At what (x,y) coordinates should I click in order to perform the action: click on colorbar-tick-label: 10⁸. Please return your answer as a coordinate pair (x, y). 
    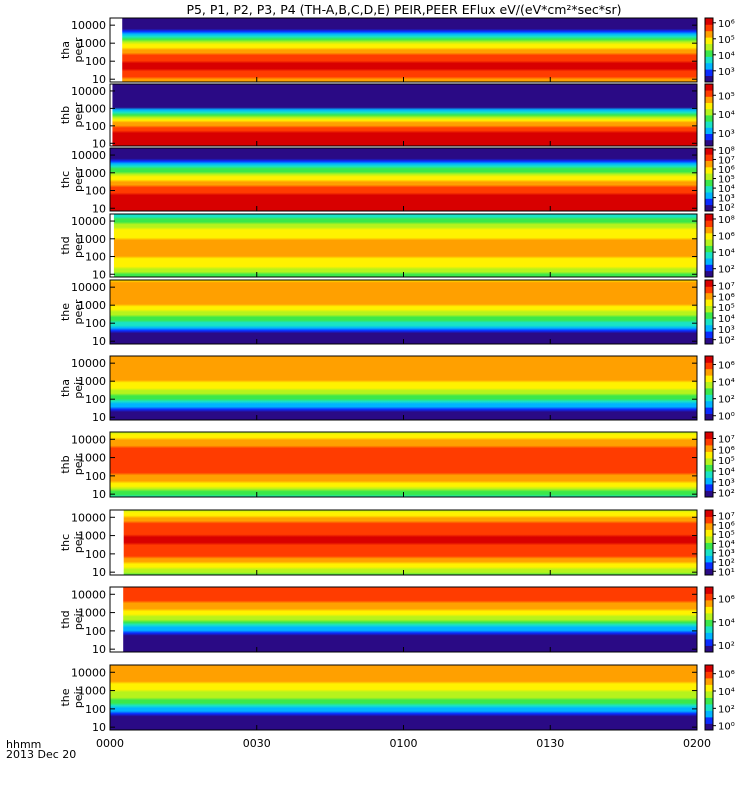
    Looking at the image, I should click on (726, 151).